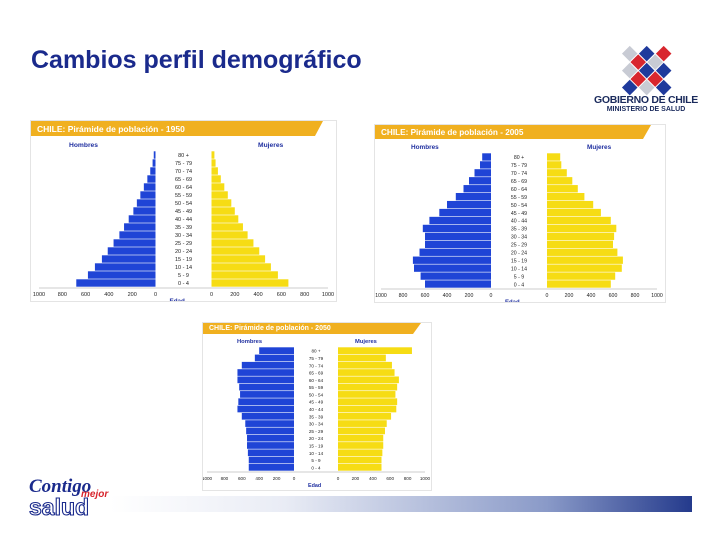 This screenshot has height=540, width=720. I want to click on tick-right-0: 0, so click(338, 478).